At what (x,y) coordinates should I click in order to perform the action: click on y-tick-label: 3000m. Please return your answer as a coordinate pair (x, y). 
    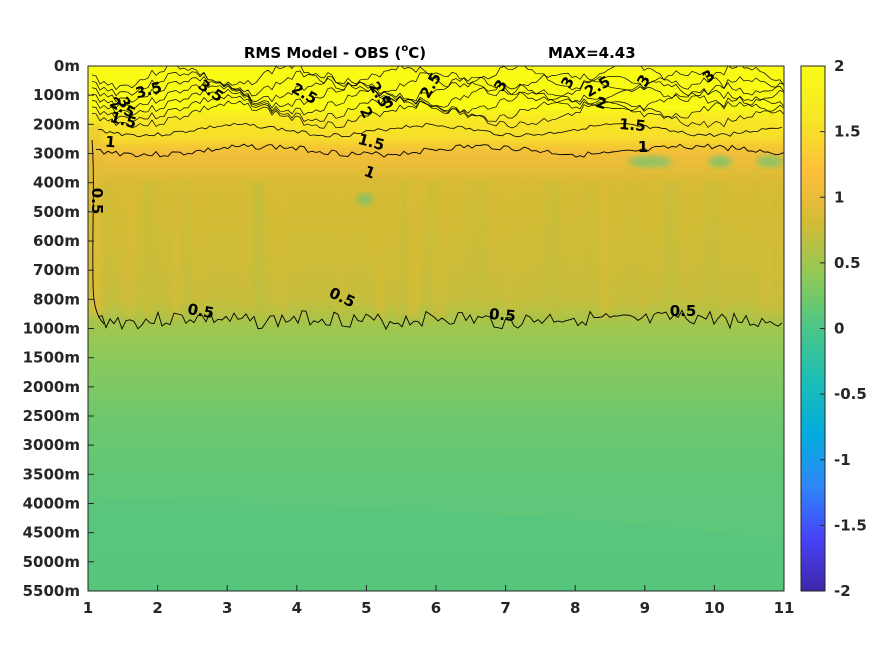
    Looking at the image, I should click on (51, 445).